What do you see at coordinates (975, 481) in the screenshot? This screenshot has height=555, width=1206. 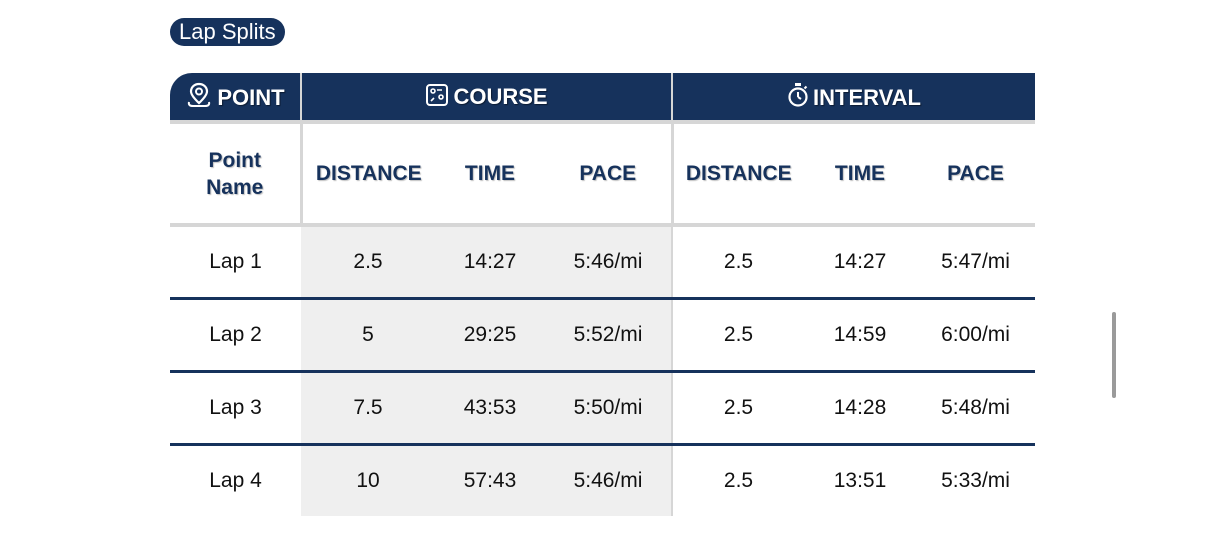 I see `cell-interval-pace: 5:33/mi` at bounding box center [975, 481].